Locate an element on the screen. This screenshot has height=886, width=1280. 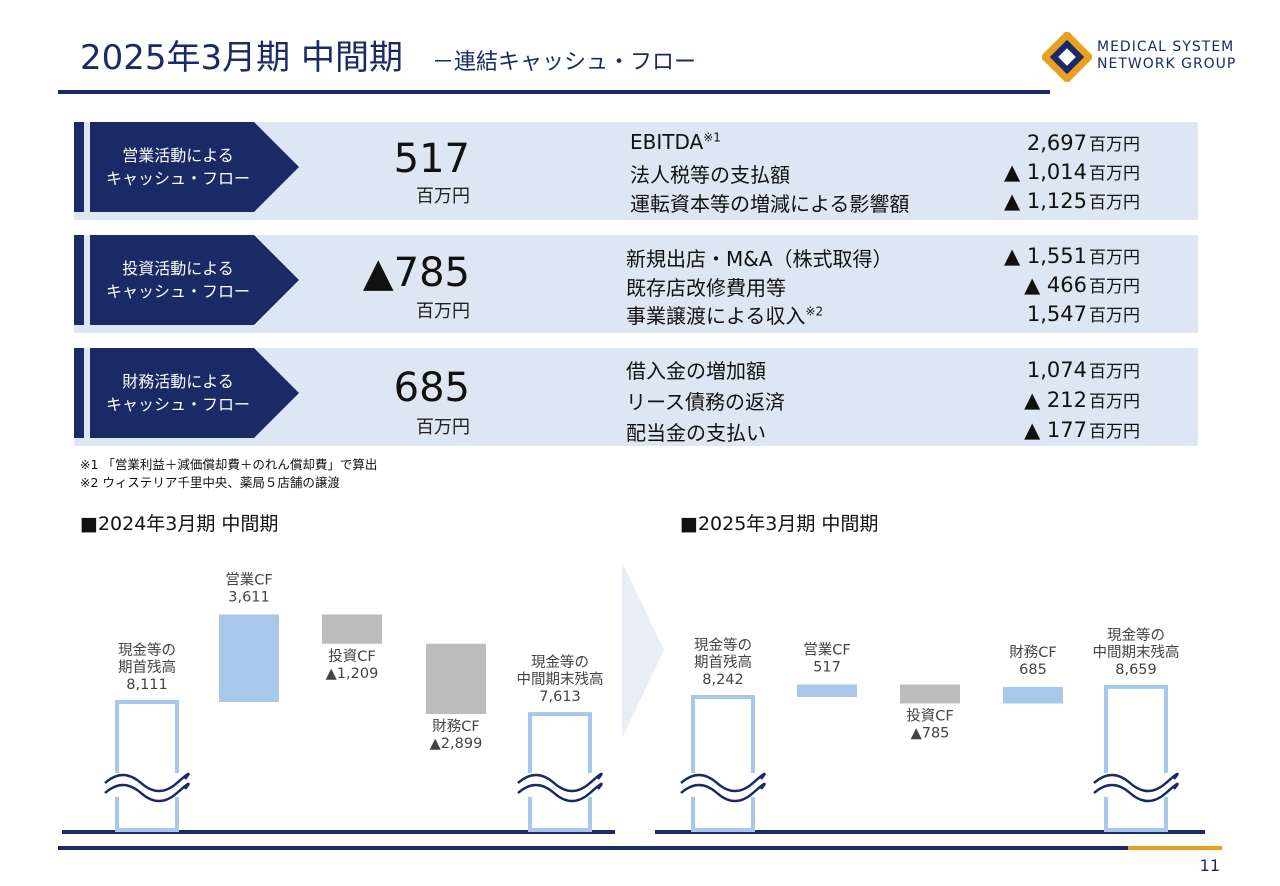
operating-cf-label-line1: 営業活動による is located at coordinates (178, 155).